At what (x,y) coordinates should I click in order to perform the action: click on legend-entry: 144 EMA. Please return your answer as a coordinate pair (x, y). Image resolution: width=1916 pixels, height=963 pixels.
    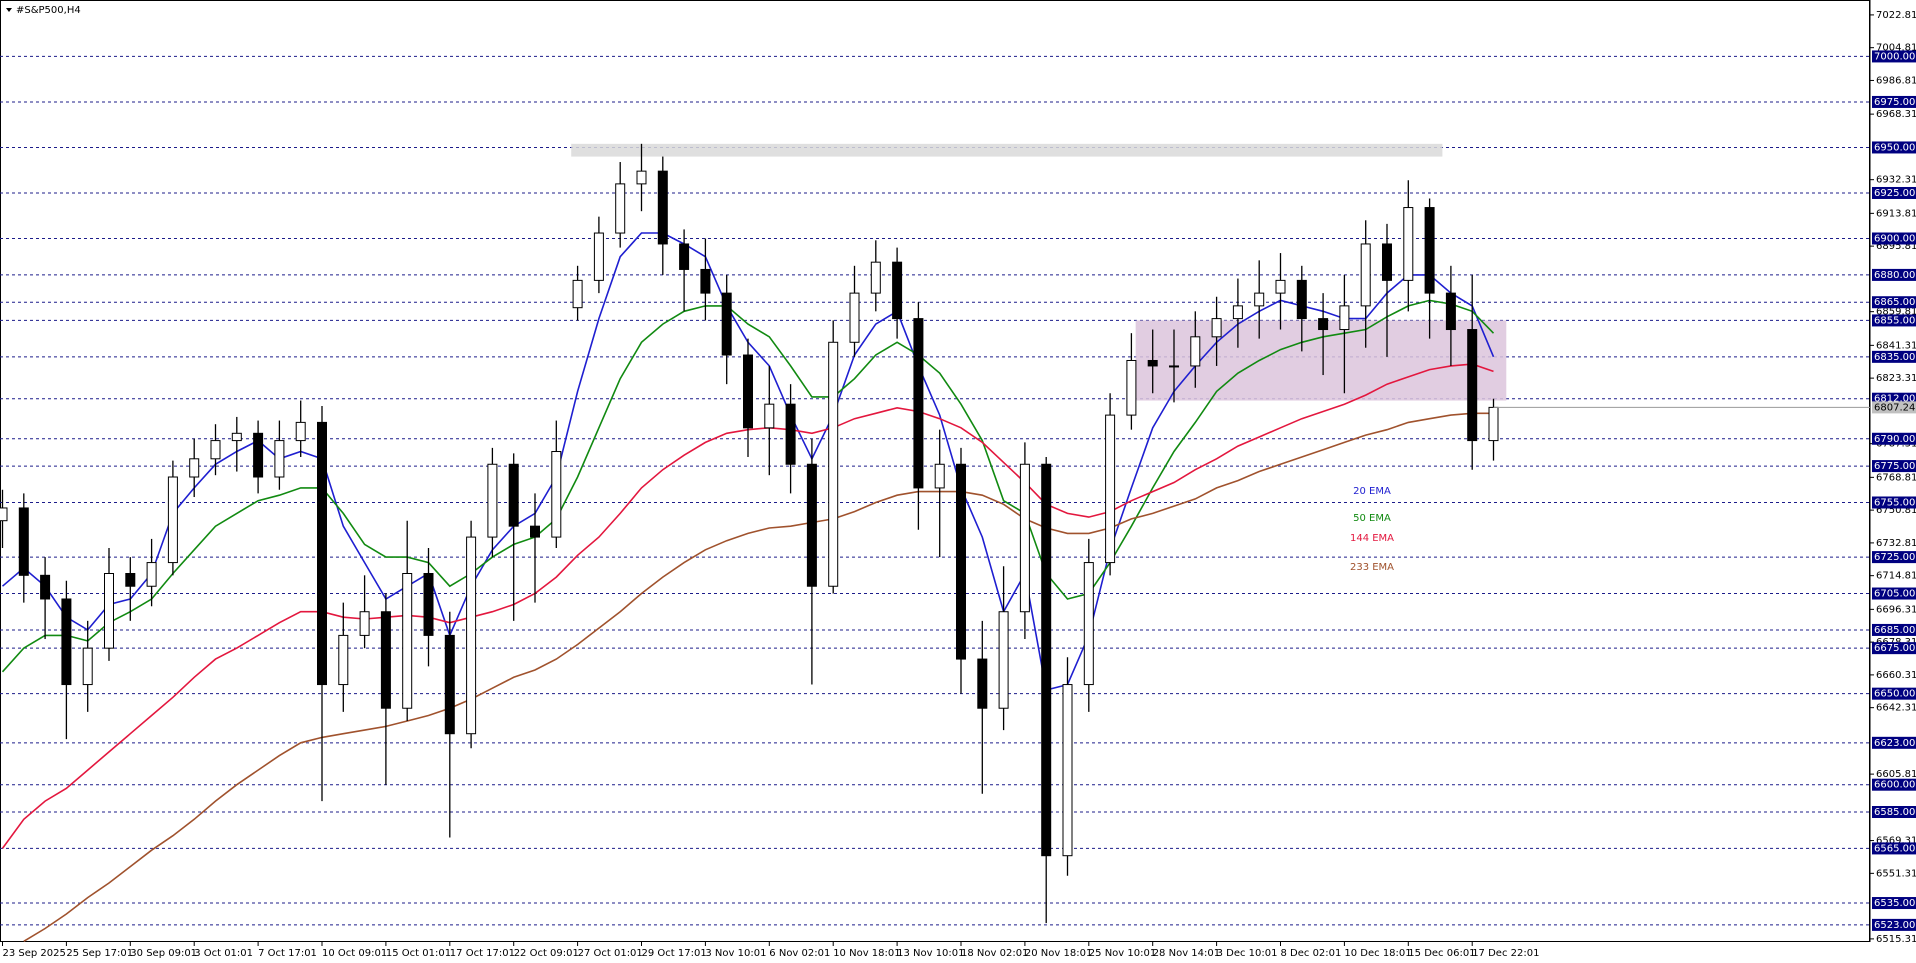
    Looking at the image, I should click on (1372, 538).